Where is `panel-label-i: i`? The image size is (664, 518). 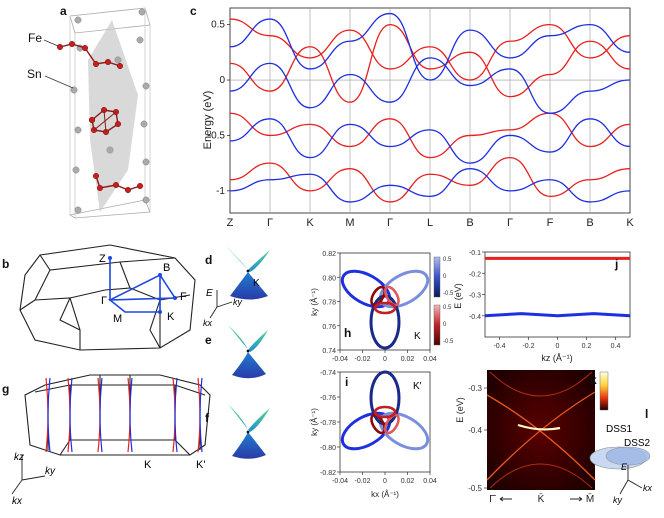
panel-label-i: i is located at coordinates (346, 382).